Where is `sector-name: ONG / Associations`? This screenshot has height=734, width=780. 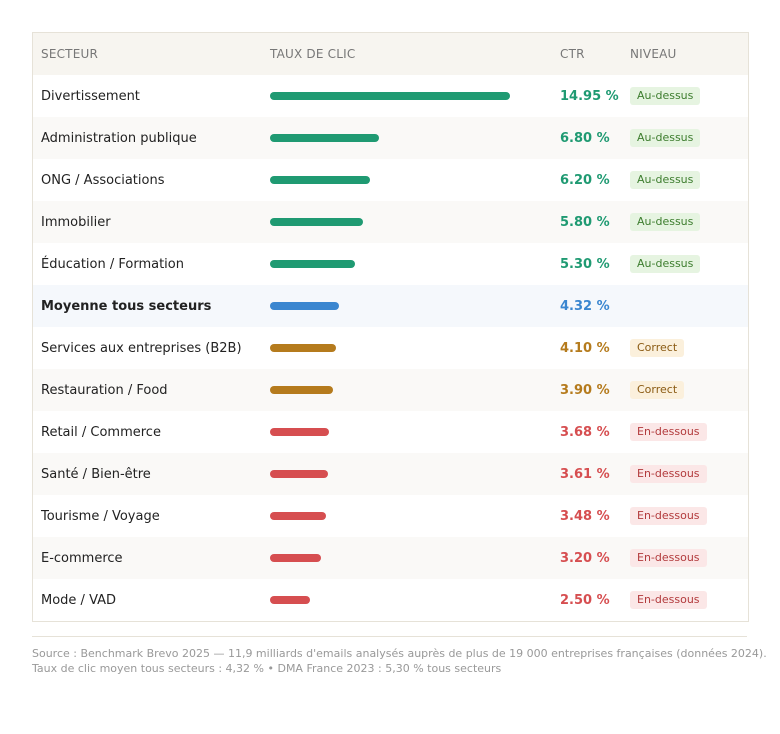 sector-name: ONG / Associations is located at coordinates (103, 180).